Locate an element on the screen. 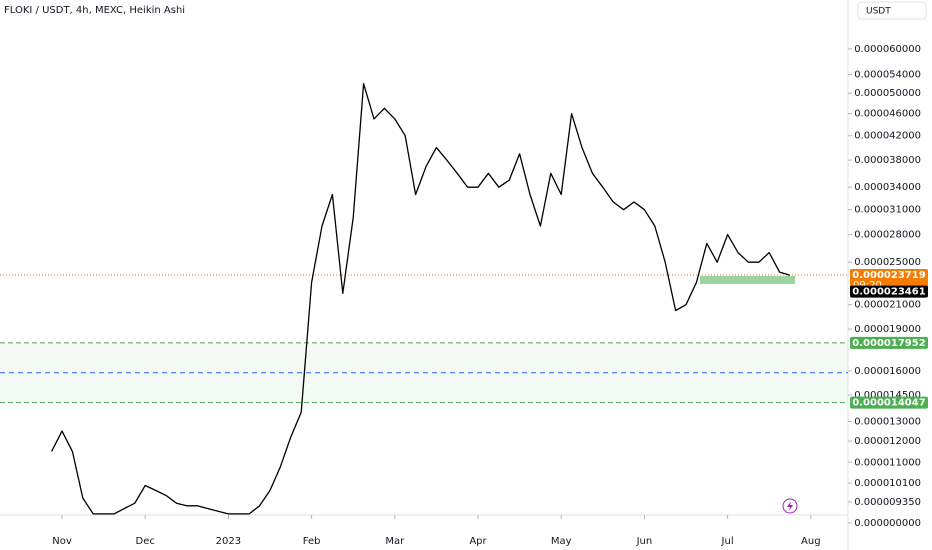 This screenshot has width=932, height=550. alert-bolt is located at coordinates (790, 506).